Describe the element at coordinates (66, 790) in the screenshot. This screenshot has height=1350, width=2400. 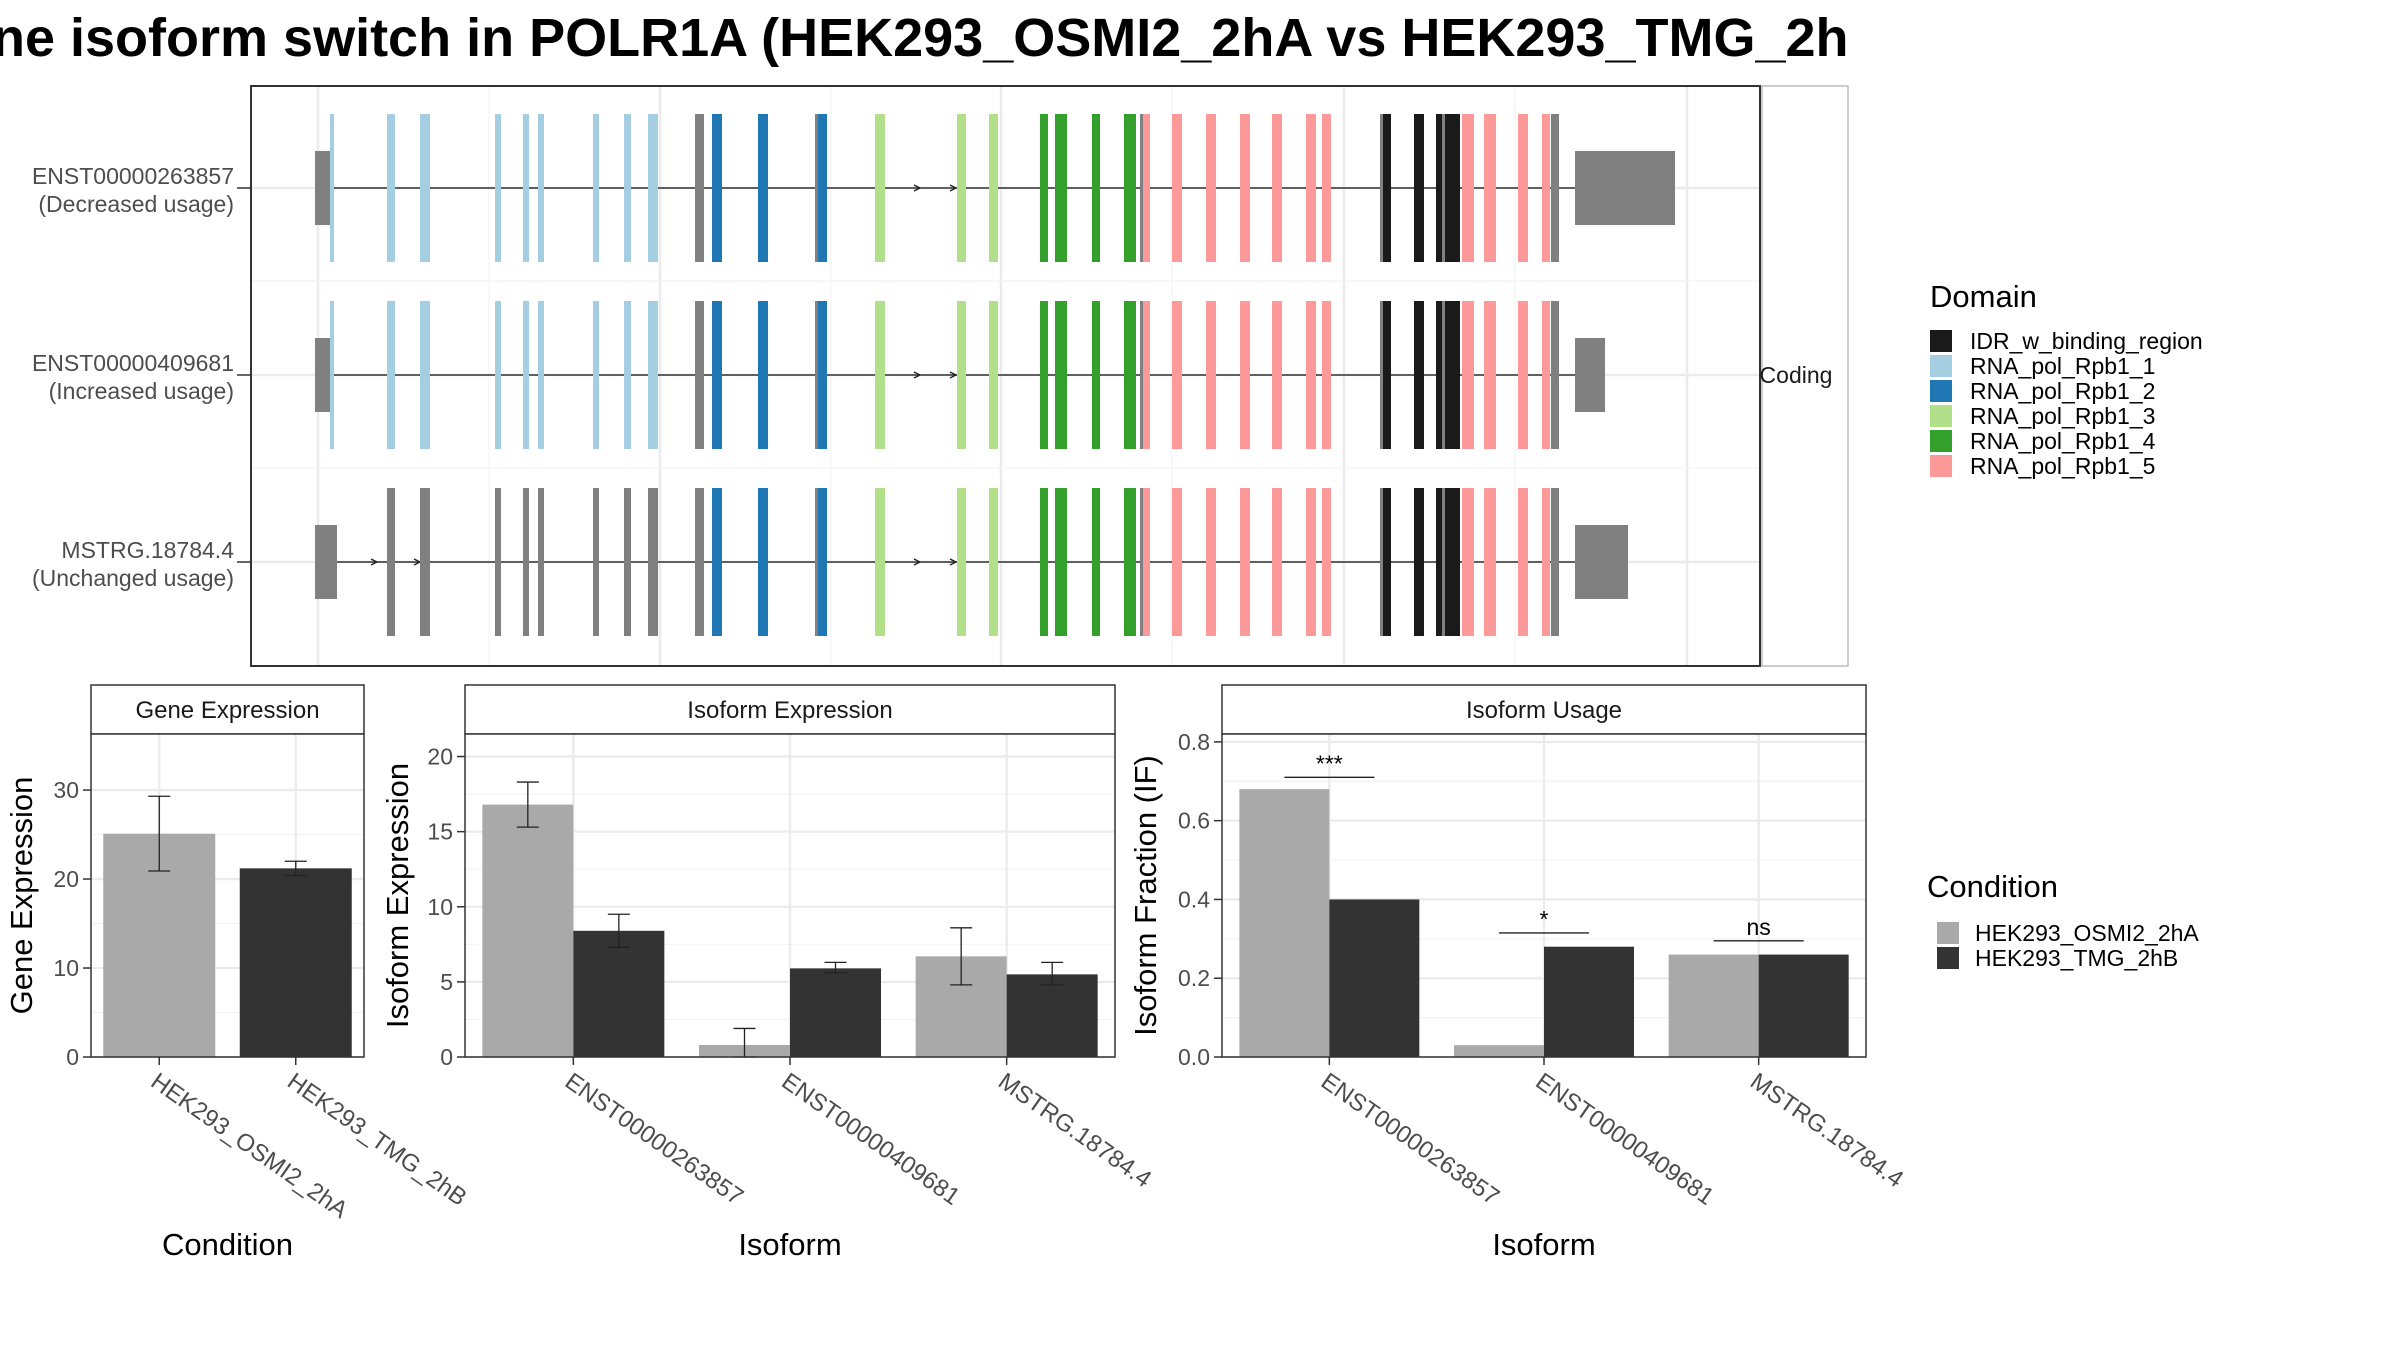
I see `y-tick-label: 30` at that location.